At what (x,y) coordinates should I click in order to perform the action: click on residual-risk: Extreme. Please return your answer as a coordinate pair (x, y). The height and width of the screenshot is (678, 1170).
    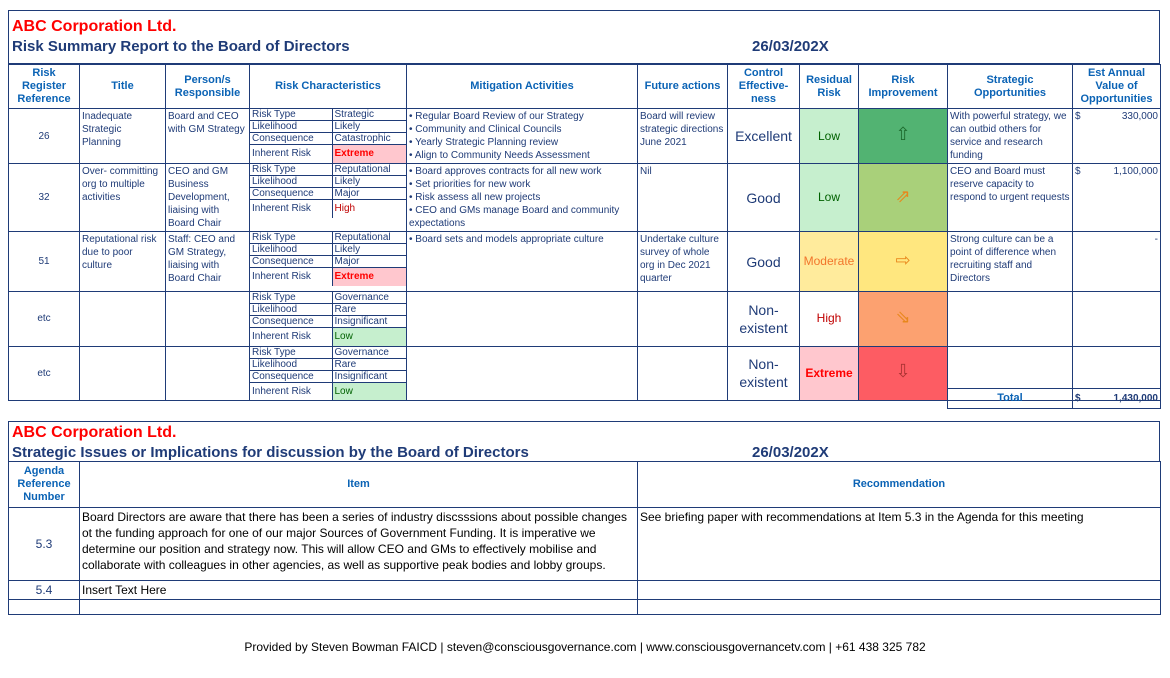
    Looking at the image, I should click on (829, 373).